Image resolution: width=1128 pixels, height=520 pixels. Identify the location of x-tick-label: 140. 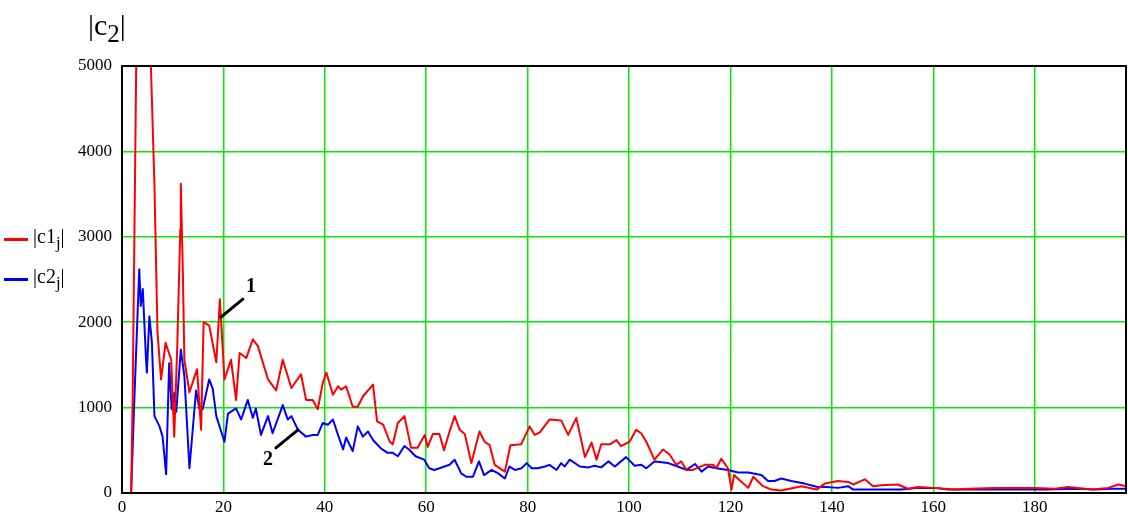
(832, 506).